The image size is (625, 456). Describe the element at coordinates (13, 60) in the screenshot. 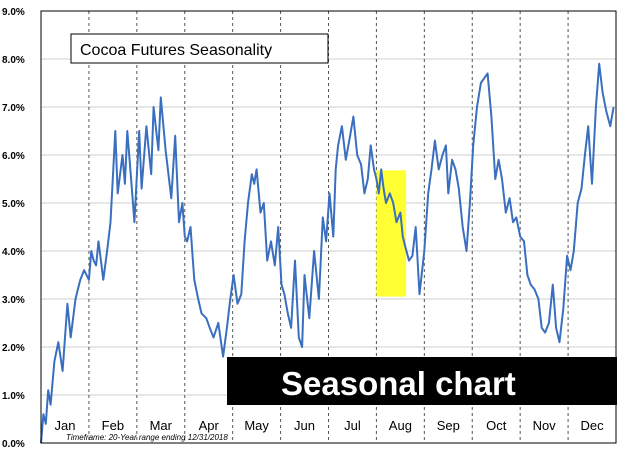

I see `y-tick-label: 8.0%` at that location.